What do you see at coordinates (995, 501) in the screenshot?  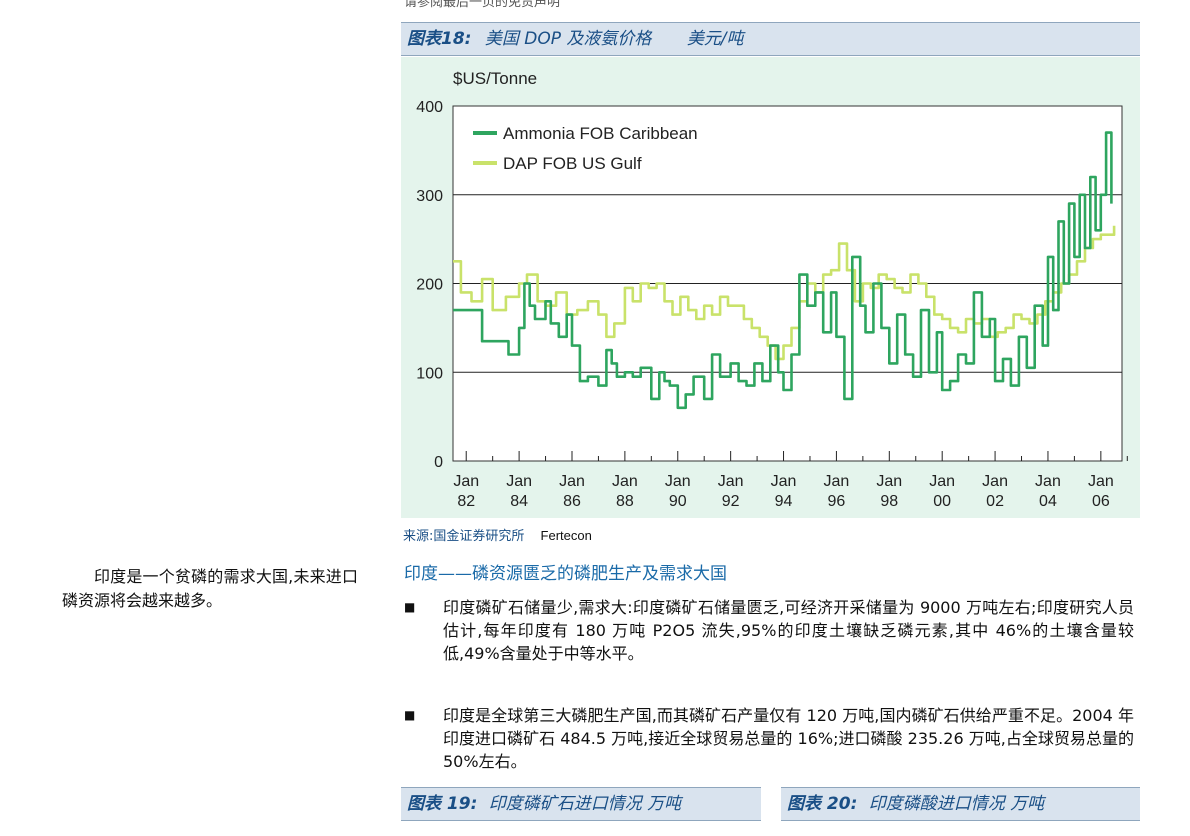 I see `x-tick-label: 02` at bounding box center [995, 501].